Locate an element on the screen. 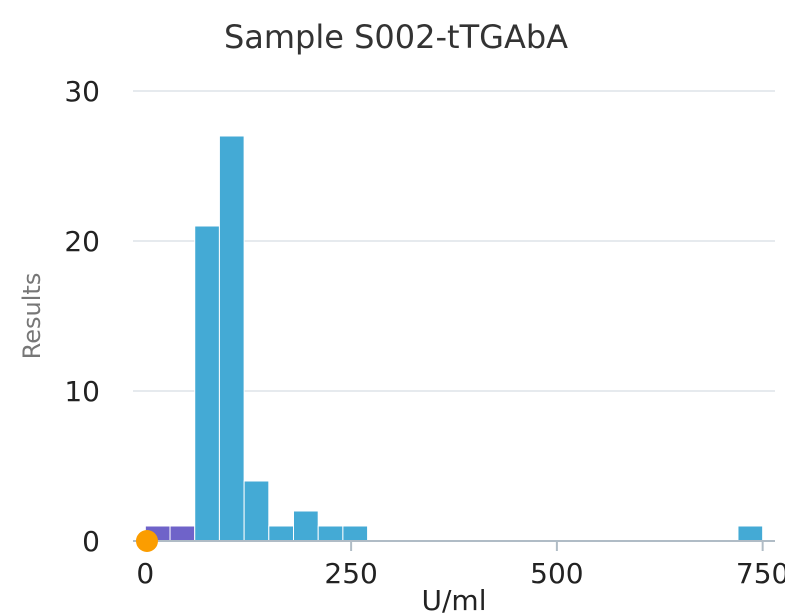  sample-marker is located at coordinates (146, 541).